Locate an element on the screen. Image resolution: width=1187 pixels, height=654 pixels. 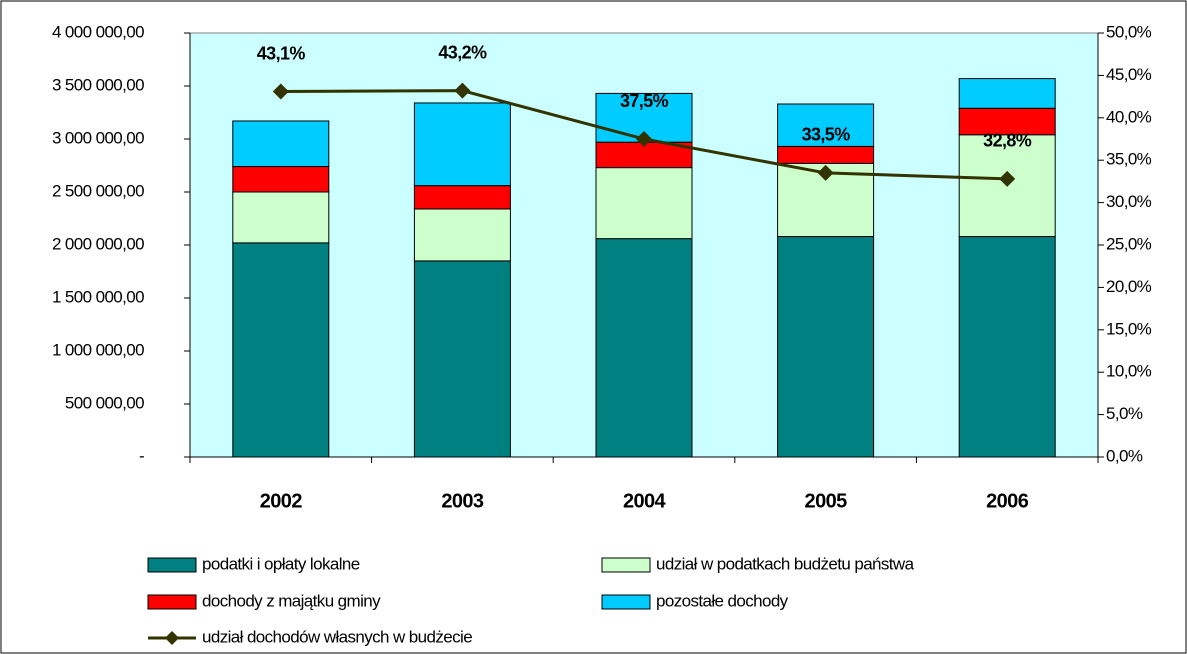
legend-label: podatki i opłaty lokalne is located at coordinates (281, 563).